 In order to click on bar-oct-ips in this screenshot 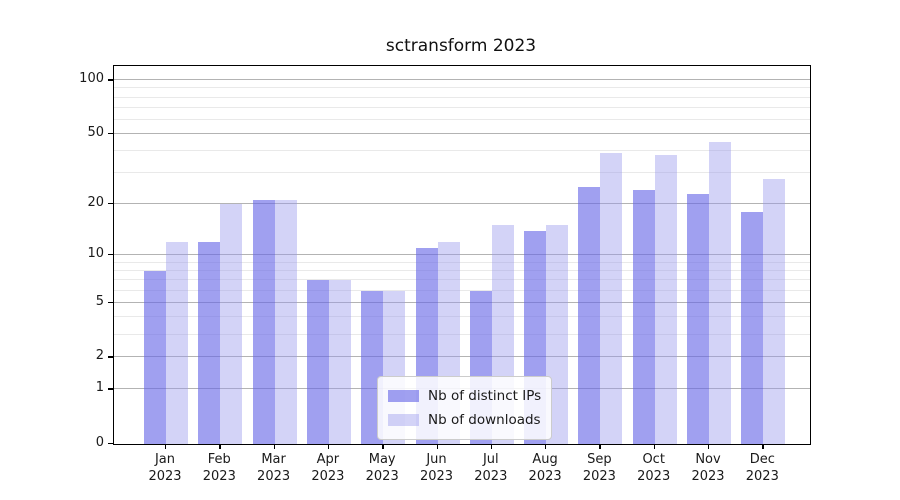, I will do `click(643, 317)`.